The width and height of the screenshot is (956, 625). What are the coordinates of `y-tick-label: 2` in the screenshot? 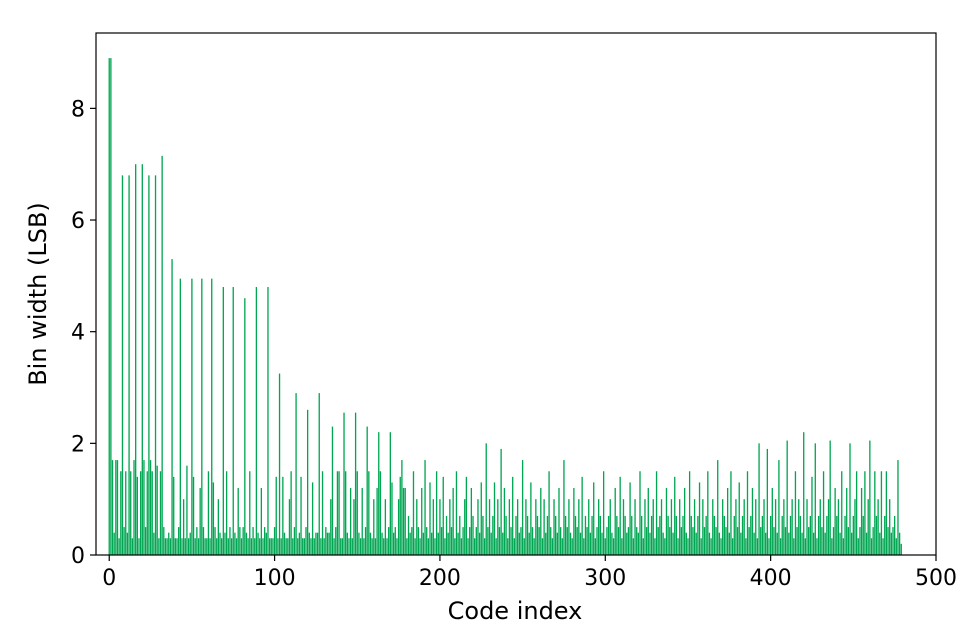 It's located at (78, 444).